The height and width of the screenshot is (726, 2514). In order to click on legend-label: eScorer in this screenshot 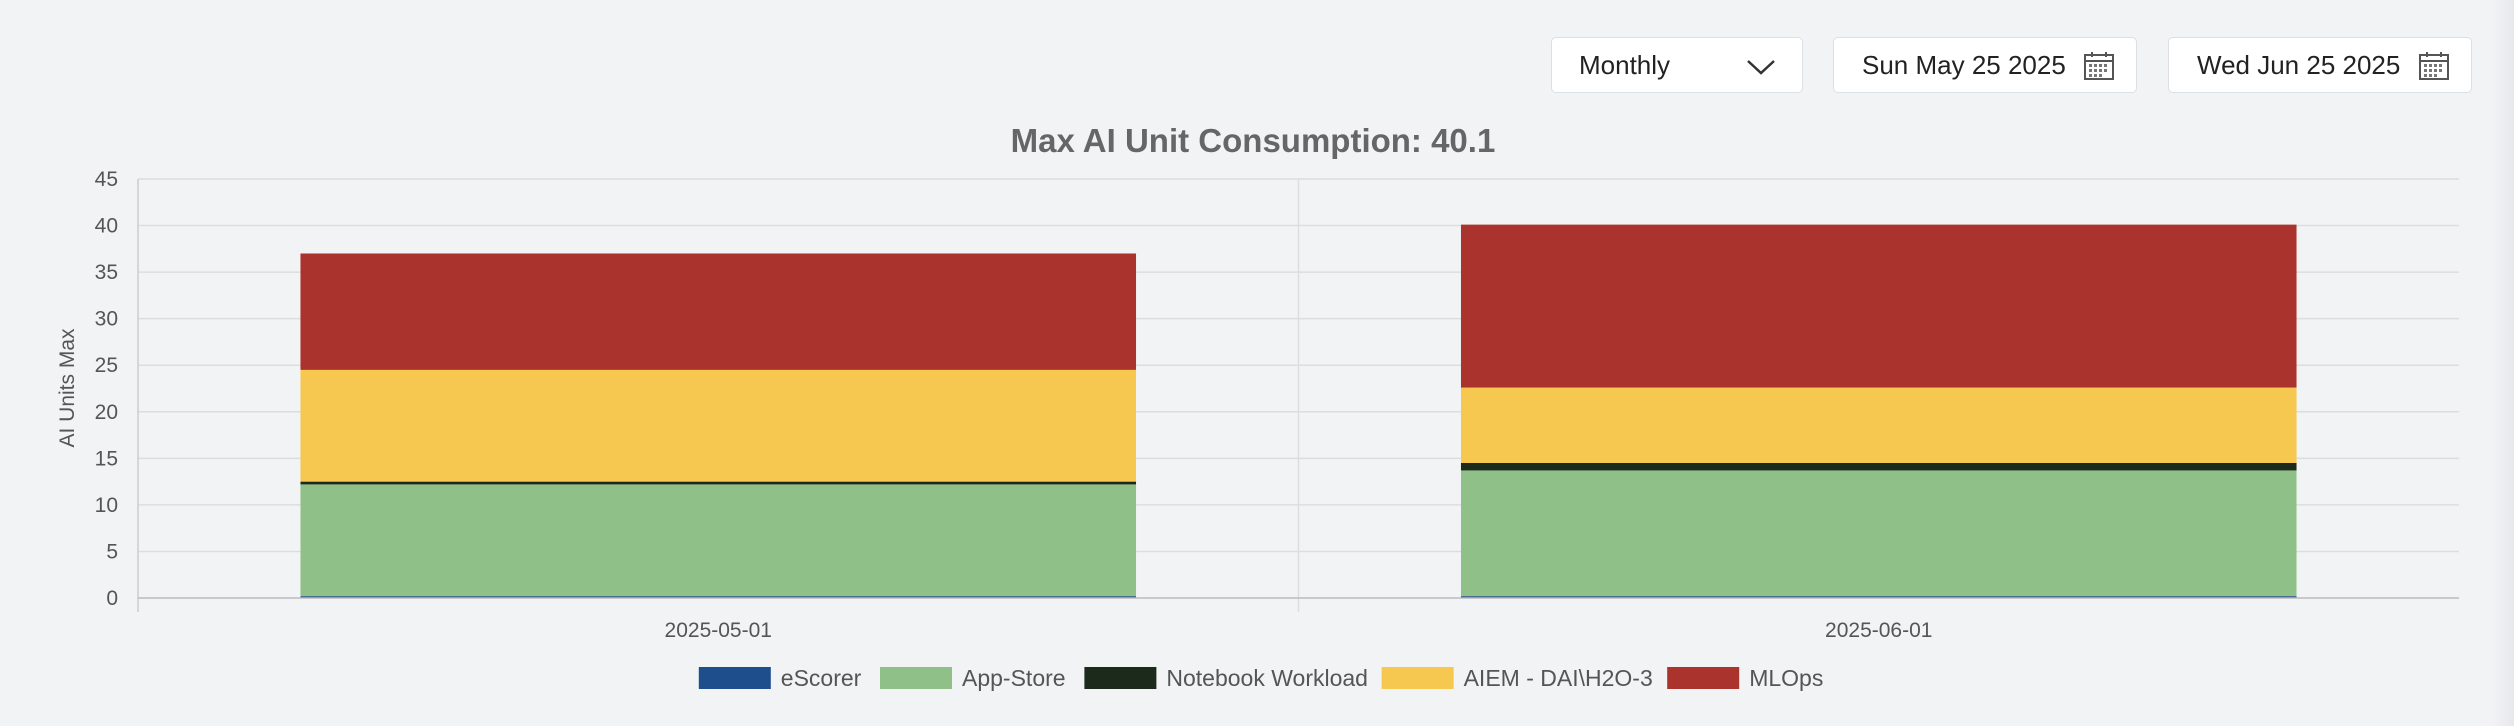, I will do `click(821, 678)`.